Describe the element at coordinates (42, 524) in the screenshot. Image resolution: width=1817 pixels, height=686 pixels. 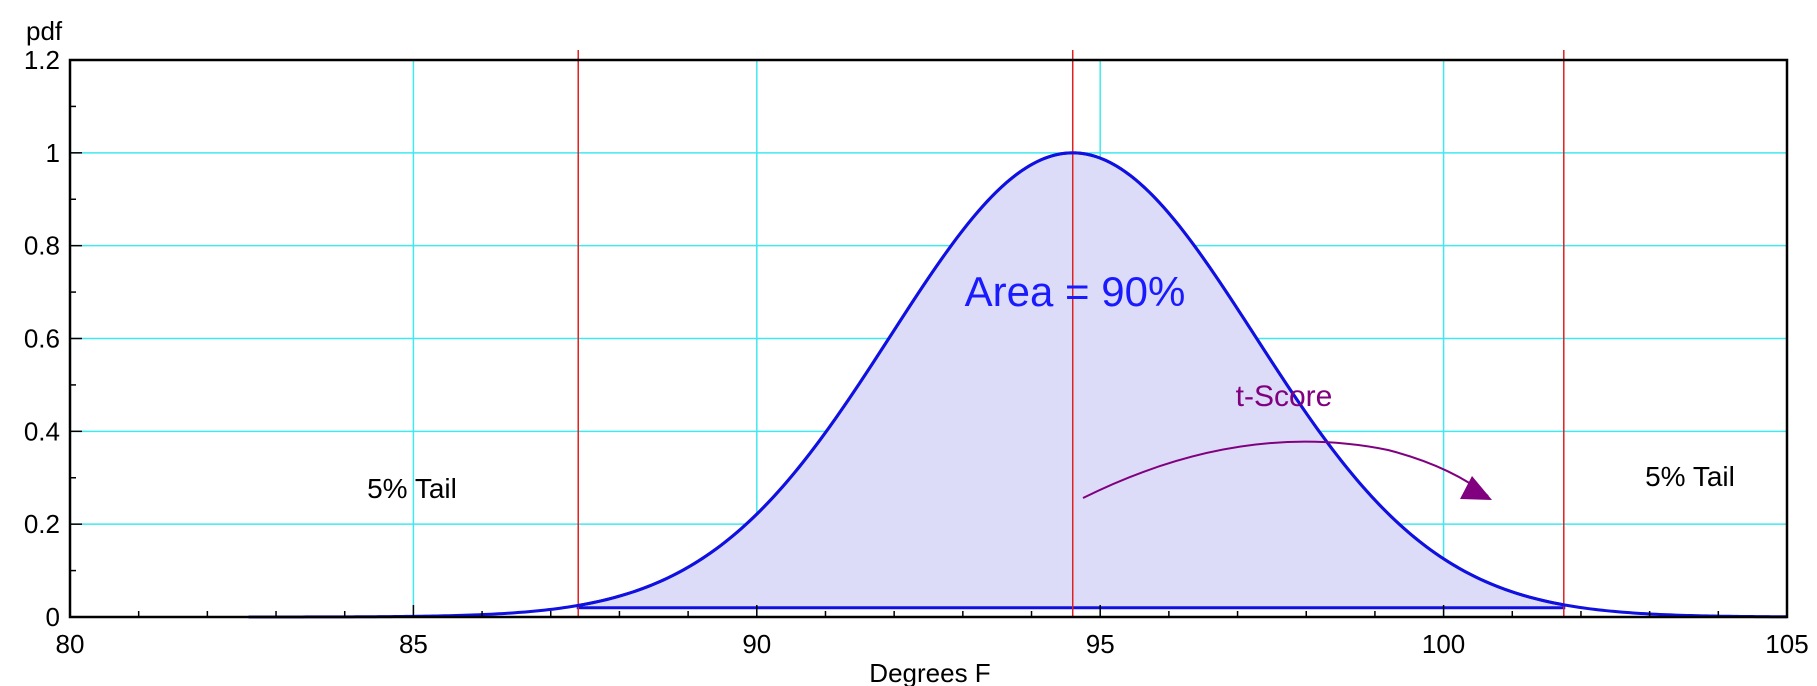
I see `y-tick-label-1: 0.2` at that location.